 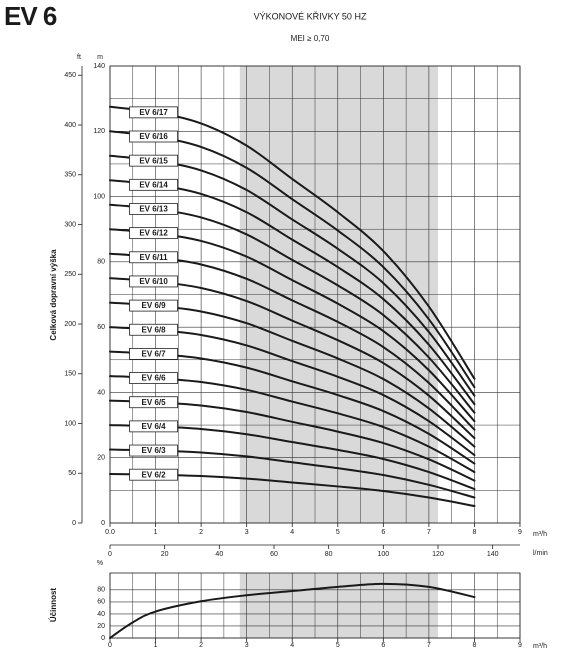 What do you see at coordinates (99, 131) in the screenshot?
I see `y-tick-label: 120` at bounding box center [99, 131].